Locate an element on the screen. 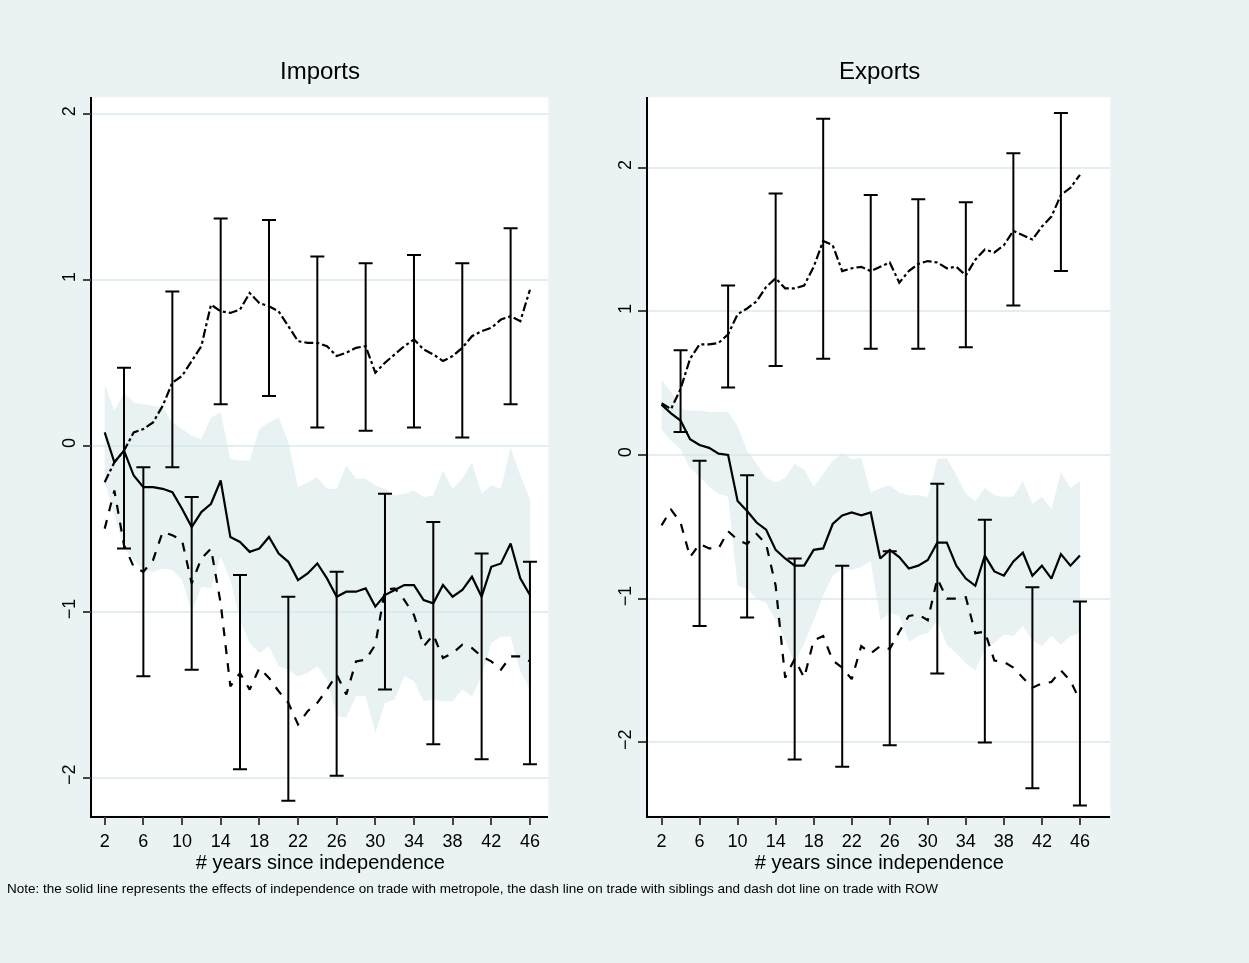 This screenshot has width=1249, height=963. chart-title: Exports is located at coordinates (880, 70).